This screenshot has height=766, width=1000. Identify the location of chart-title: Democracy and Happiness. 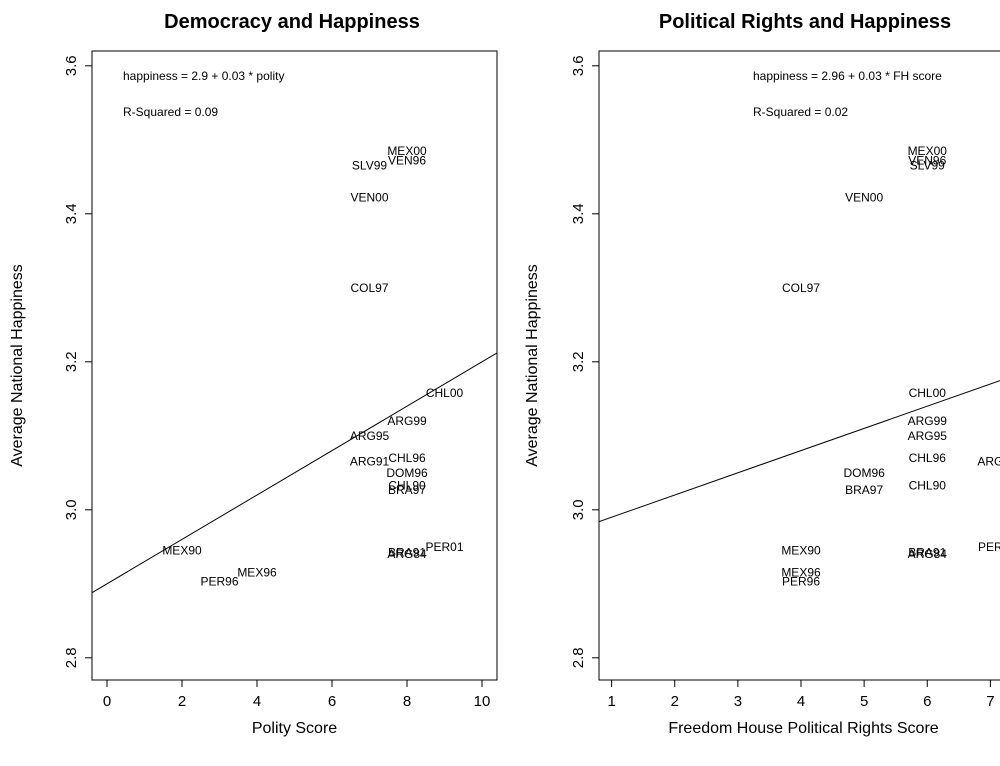
(292, 22).